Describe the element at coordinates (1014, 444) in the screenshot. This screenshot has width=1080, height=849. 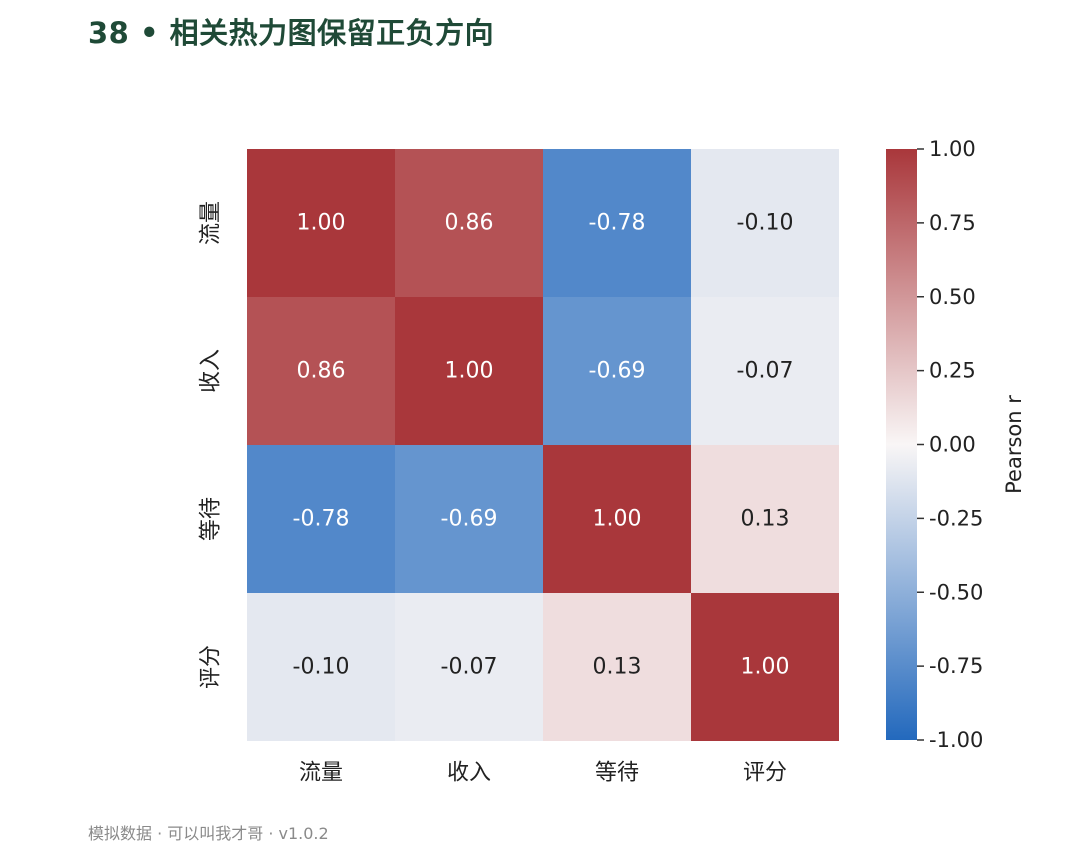
I see `colorbar-label: Pearson r` at that location.